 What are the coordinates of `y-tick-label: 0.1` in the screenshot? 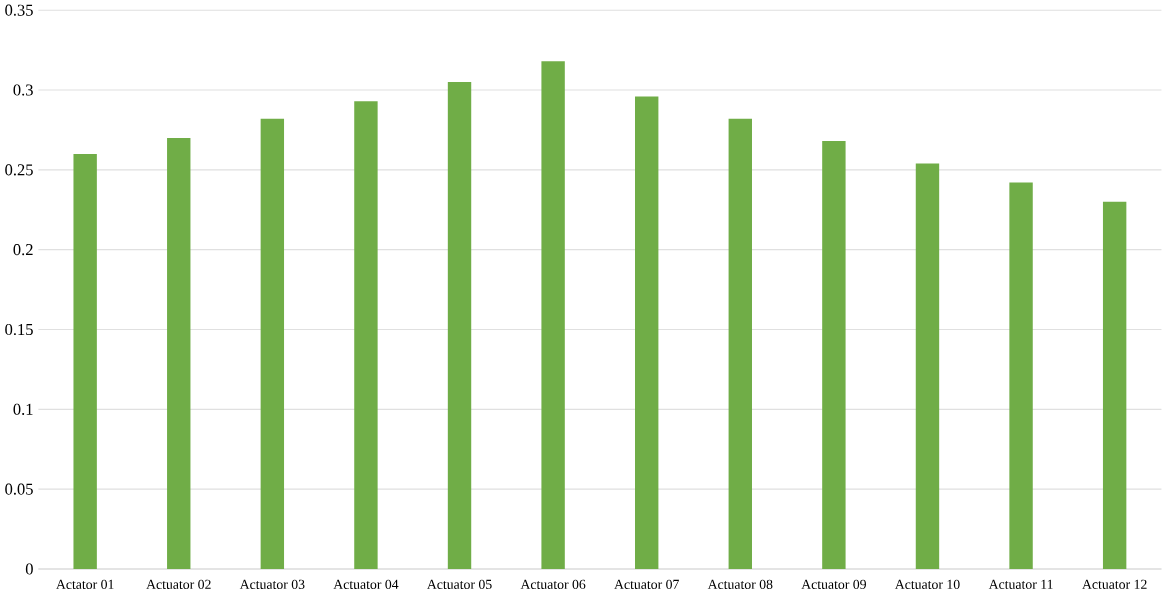 It's located at (23, 409).